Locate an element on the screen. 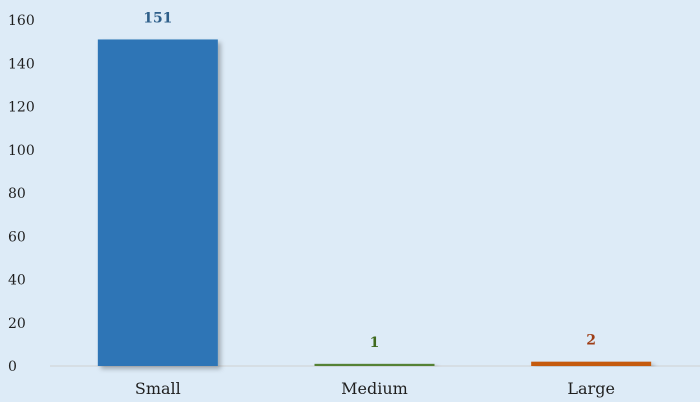  x-axis: Small Medium Large is located at coordinates (375, 381).